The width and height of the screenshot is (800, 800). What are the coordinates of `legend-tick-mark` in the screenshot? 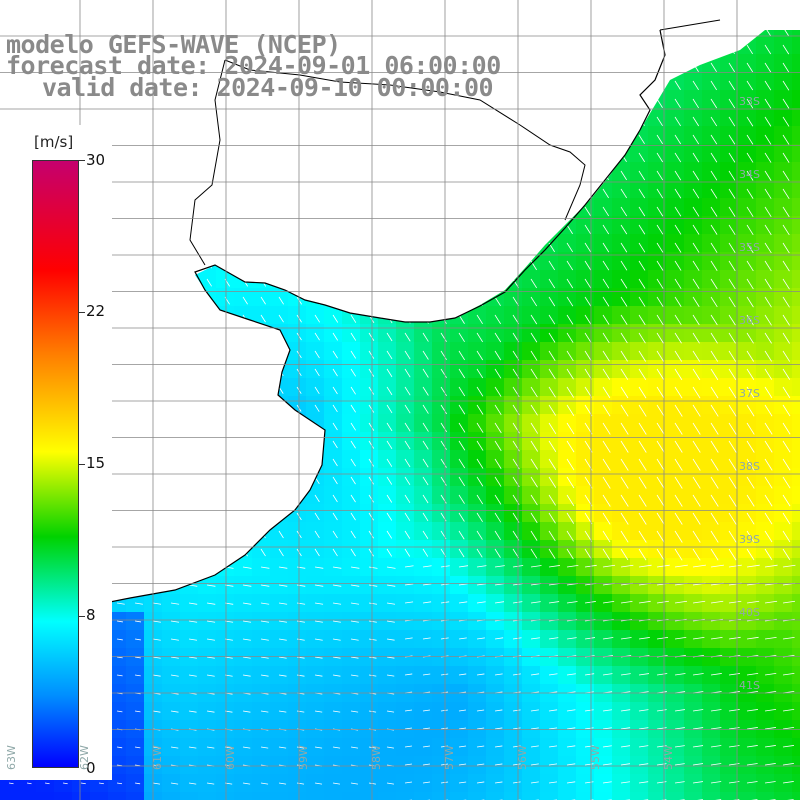 It's located at (82, 616).